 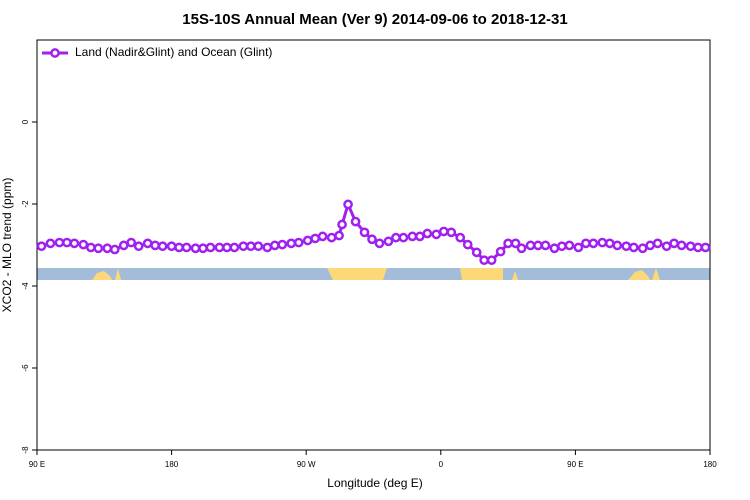 I want to click on land-africa, so click(x=481, y=274).